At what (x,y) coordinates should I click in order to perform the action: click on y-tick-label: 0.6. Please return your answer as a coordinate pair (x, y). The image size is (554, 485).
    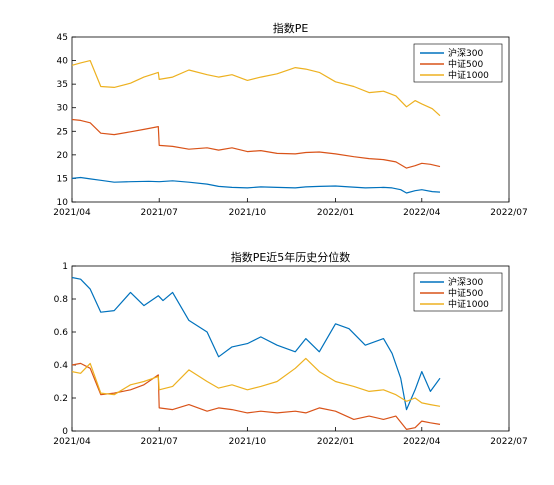
    Looking at the image, I should click on (61, 333).